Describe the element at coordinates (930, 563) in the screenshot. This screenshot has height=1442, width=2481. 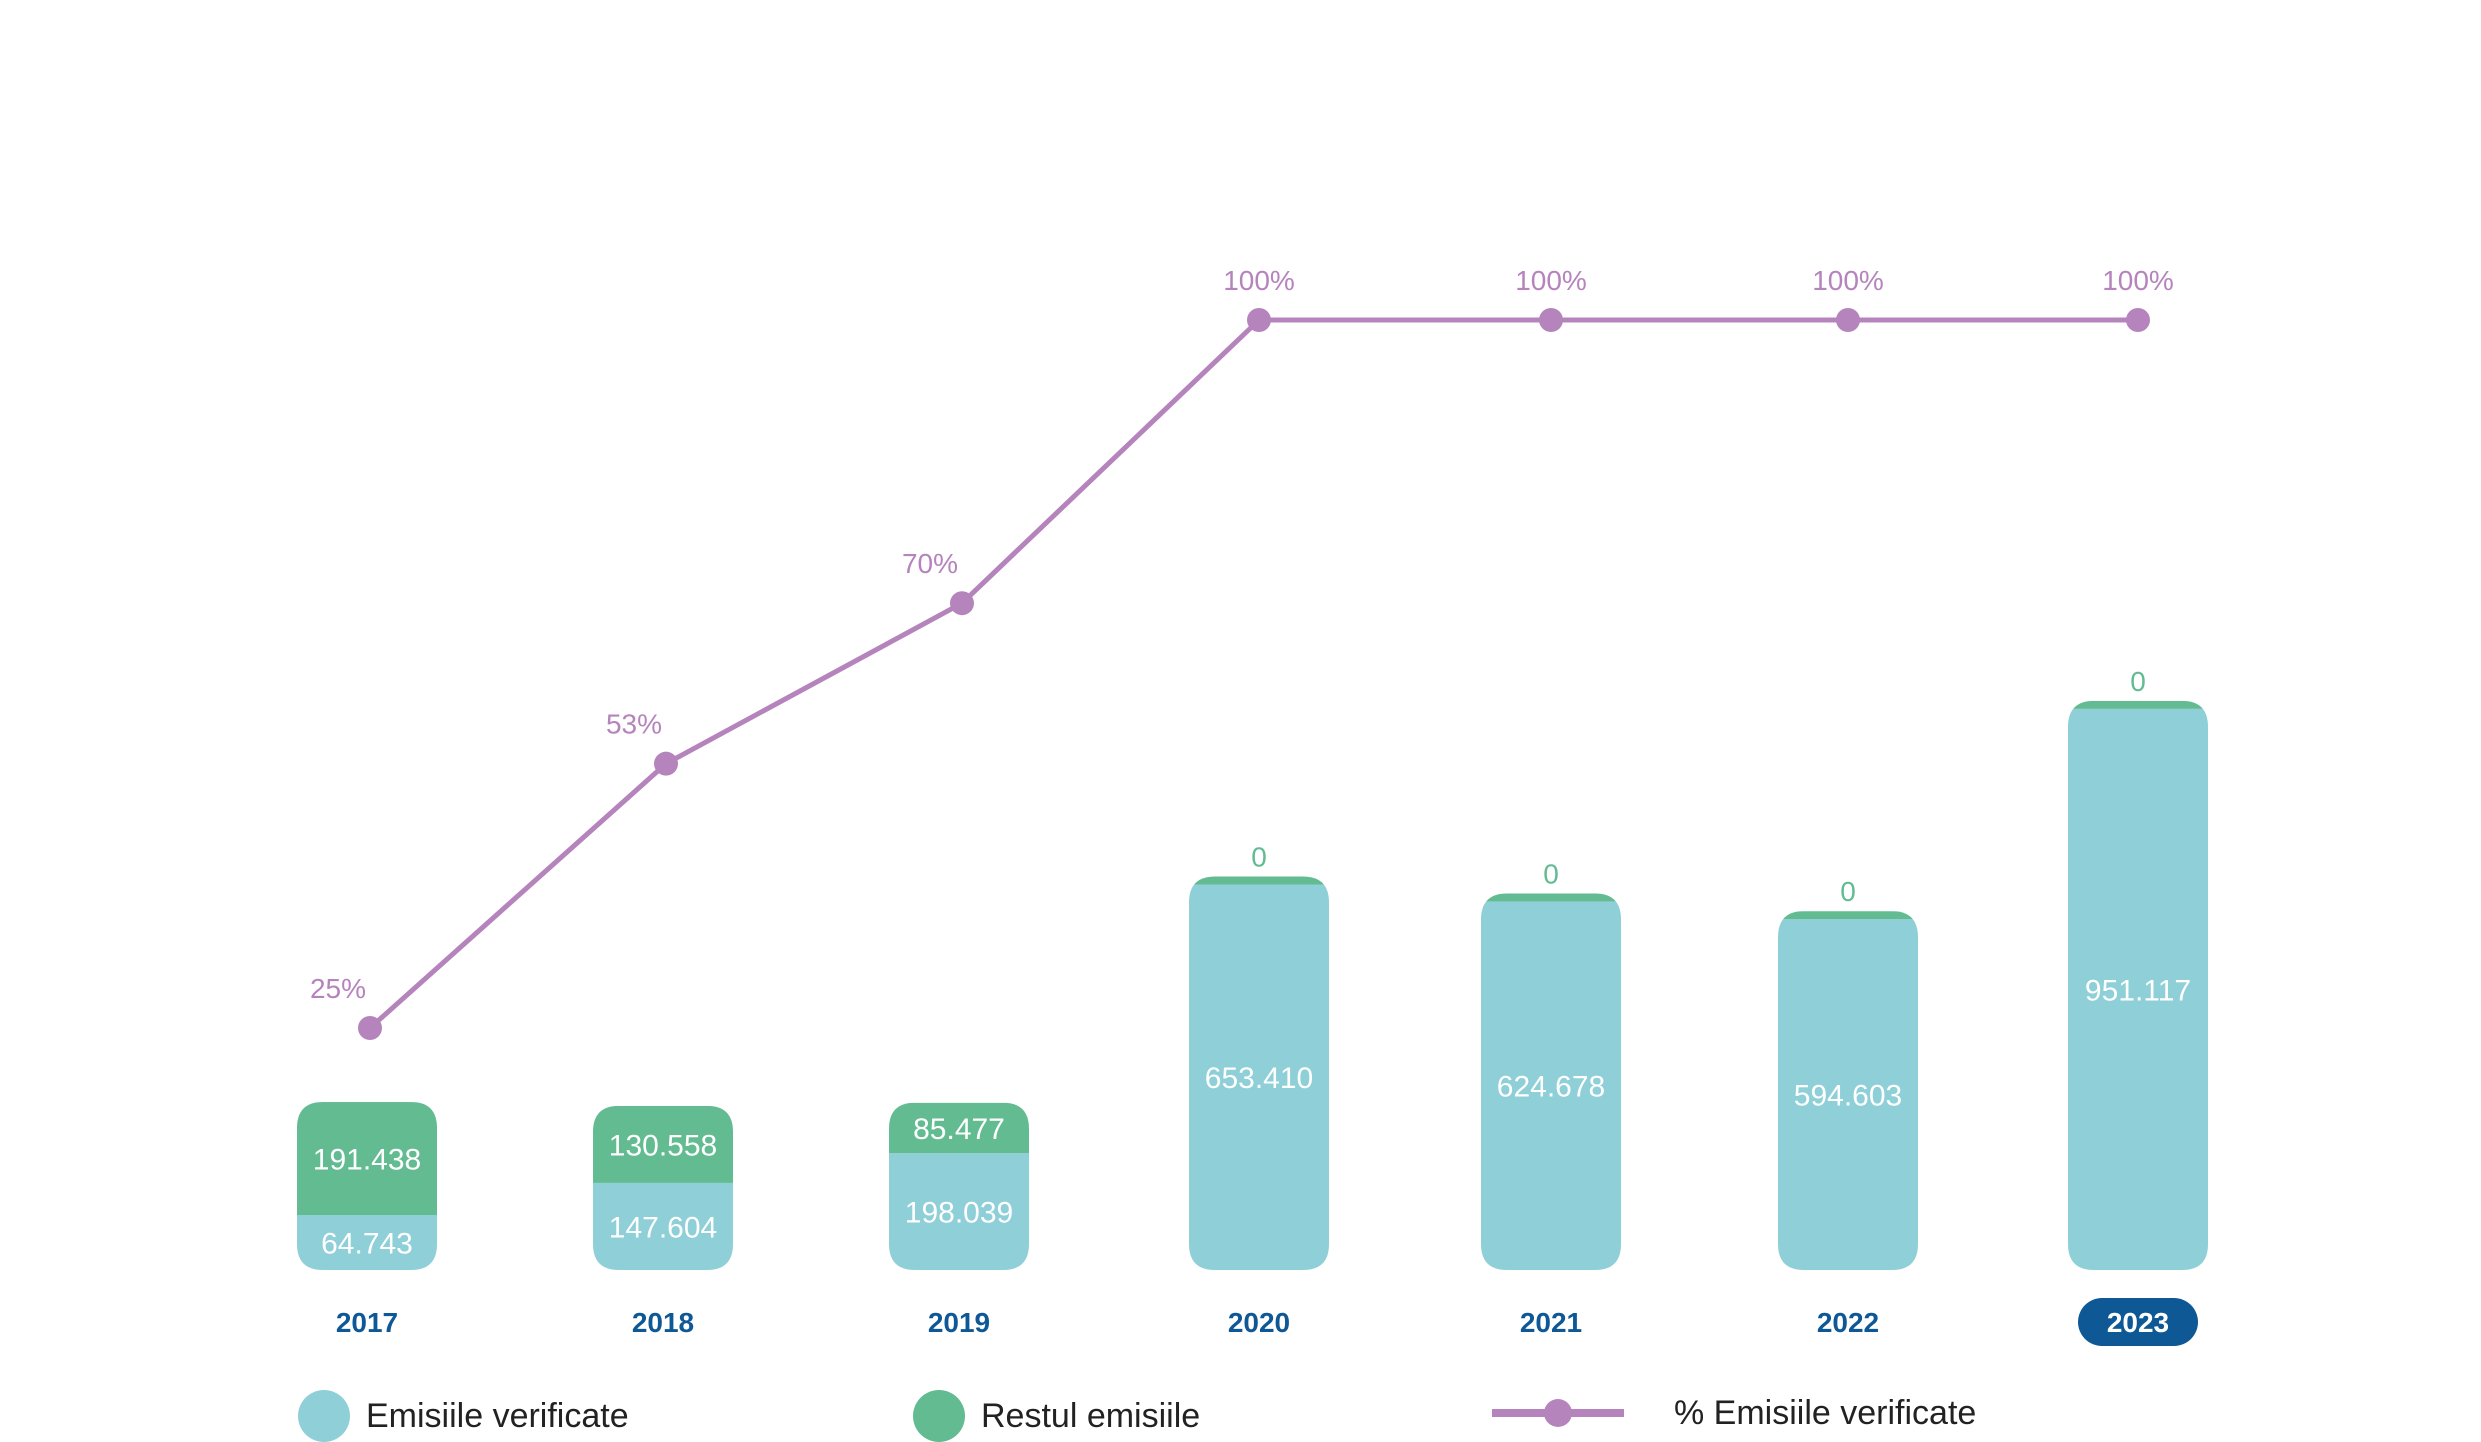
I see `percent-label: 70%` at that location.